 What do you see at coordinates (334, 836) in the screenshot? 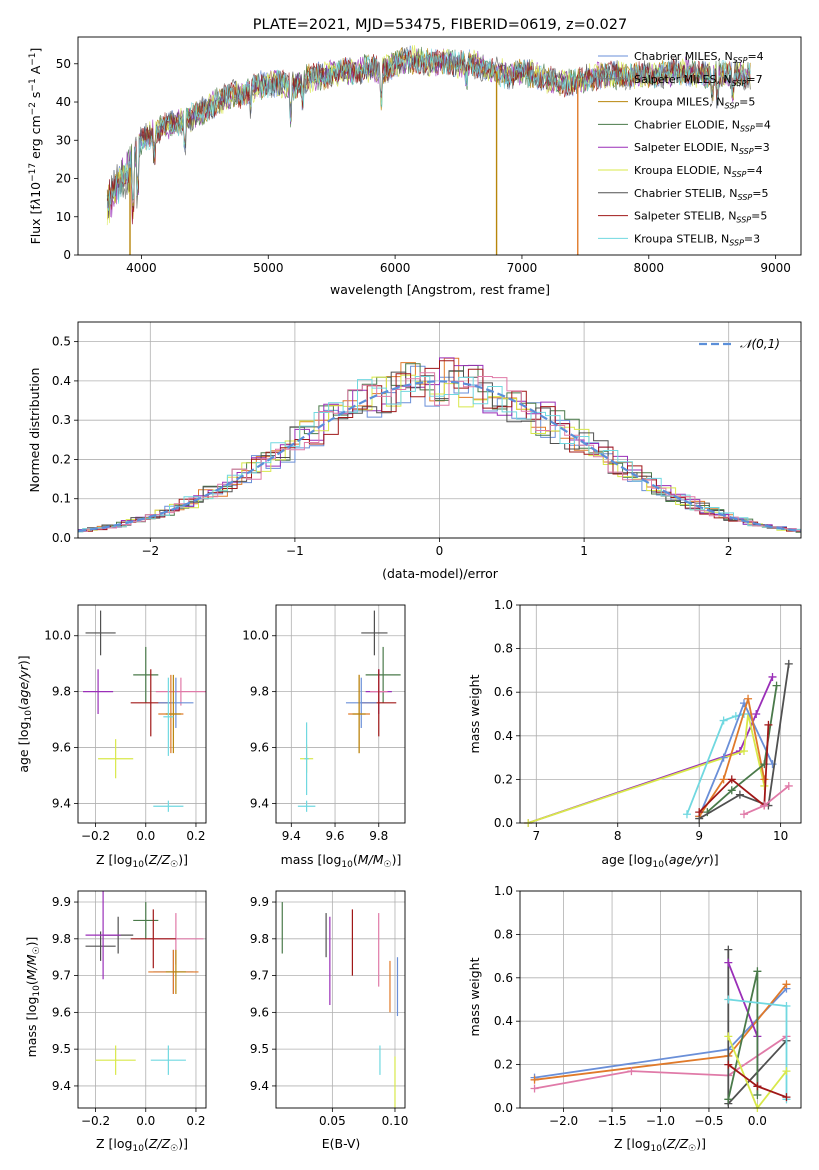
I see `x-tick-label: 9.6` at bounding box center [334, 836].